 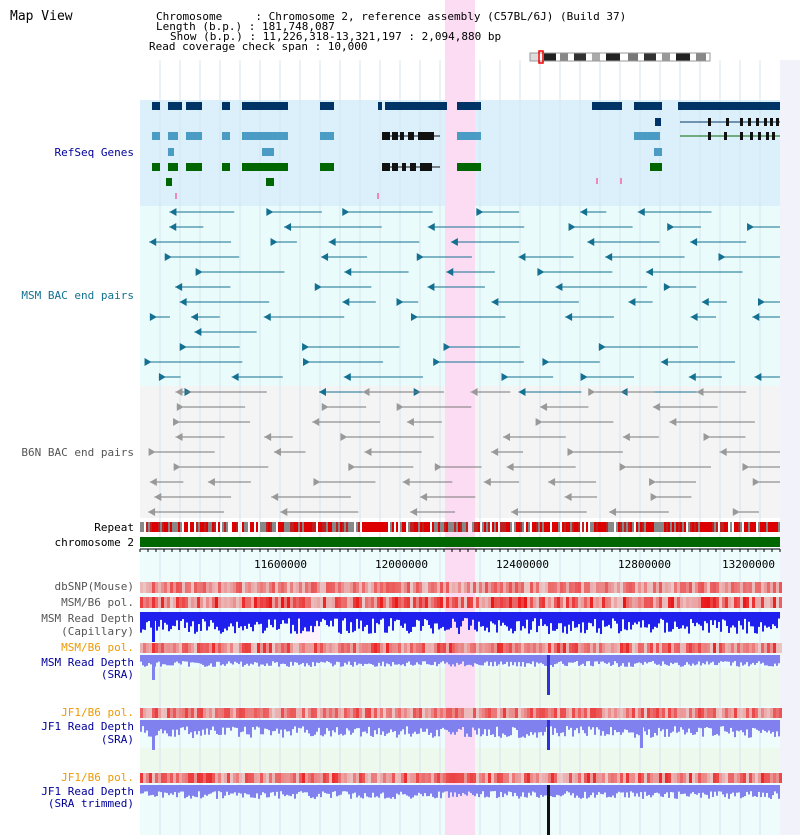 I want to click on track-label-refseq: RefSeq Genes, so click(x=94, y=152).